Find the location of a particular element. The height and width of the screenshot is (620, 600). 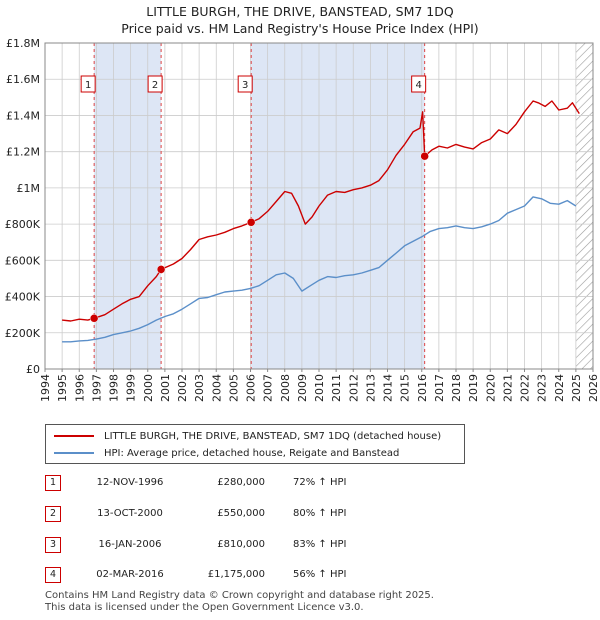

y-tick-label: £400K is located at coordinates (23, 297).